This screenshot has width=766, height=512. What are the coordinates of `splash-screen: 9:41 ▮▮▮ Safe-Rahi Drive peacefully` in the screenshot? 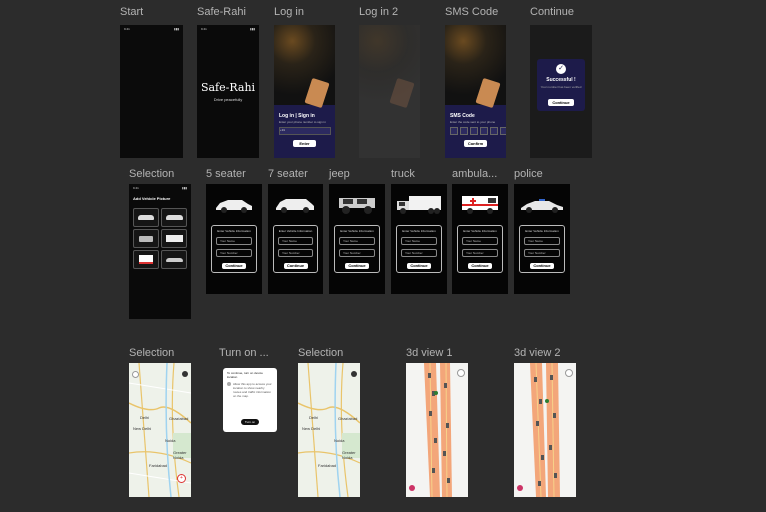 It's located at (228, 91).